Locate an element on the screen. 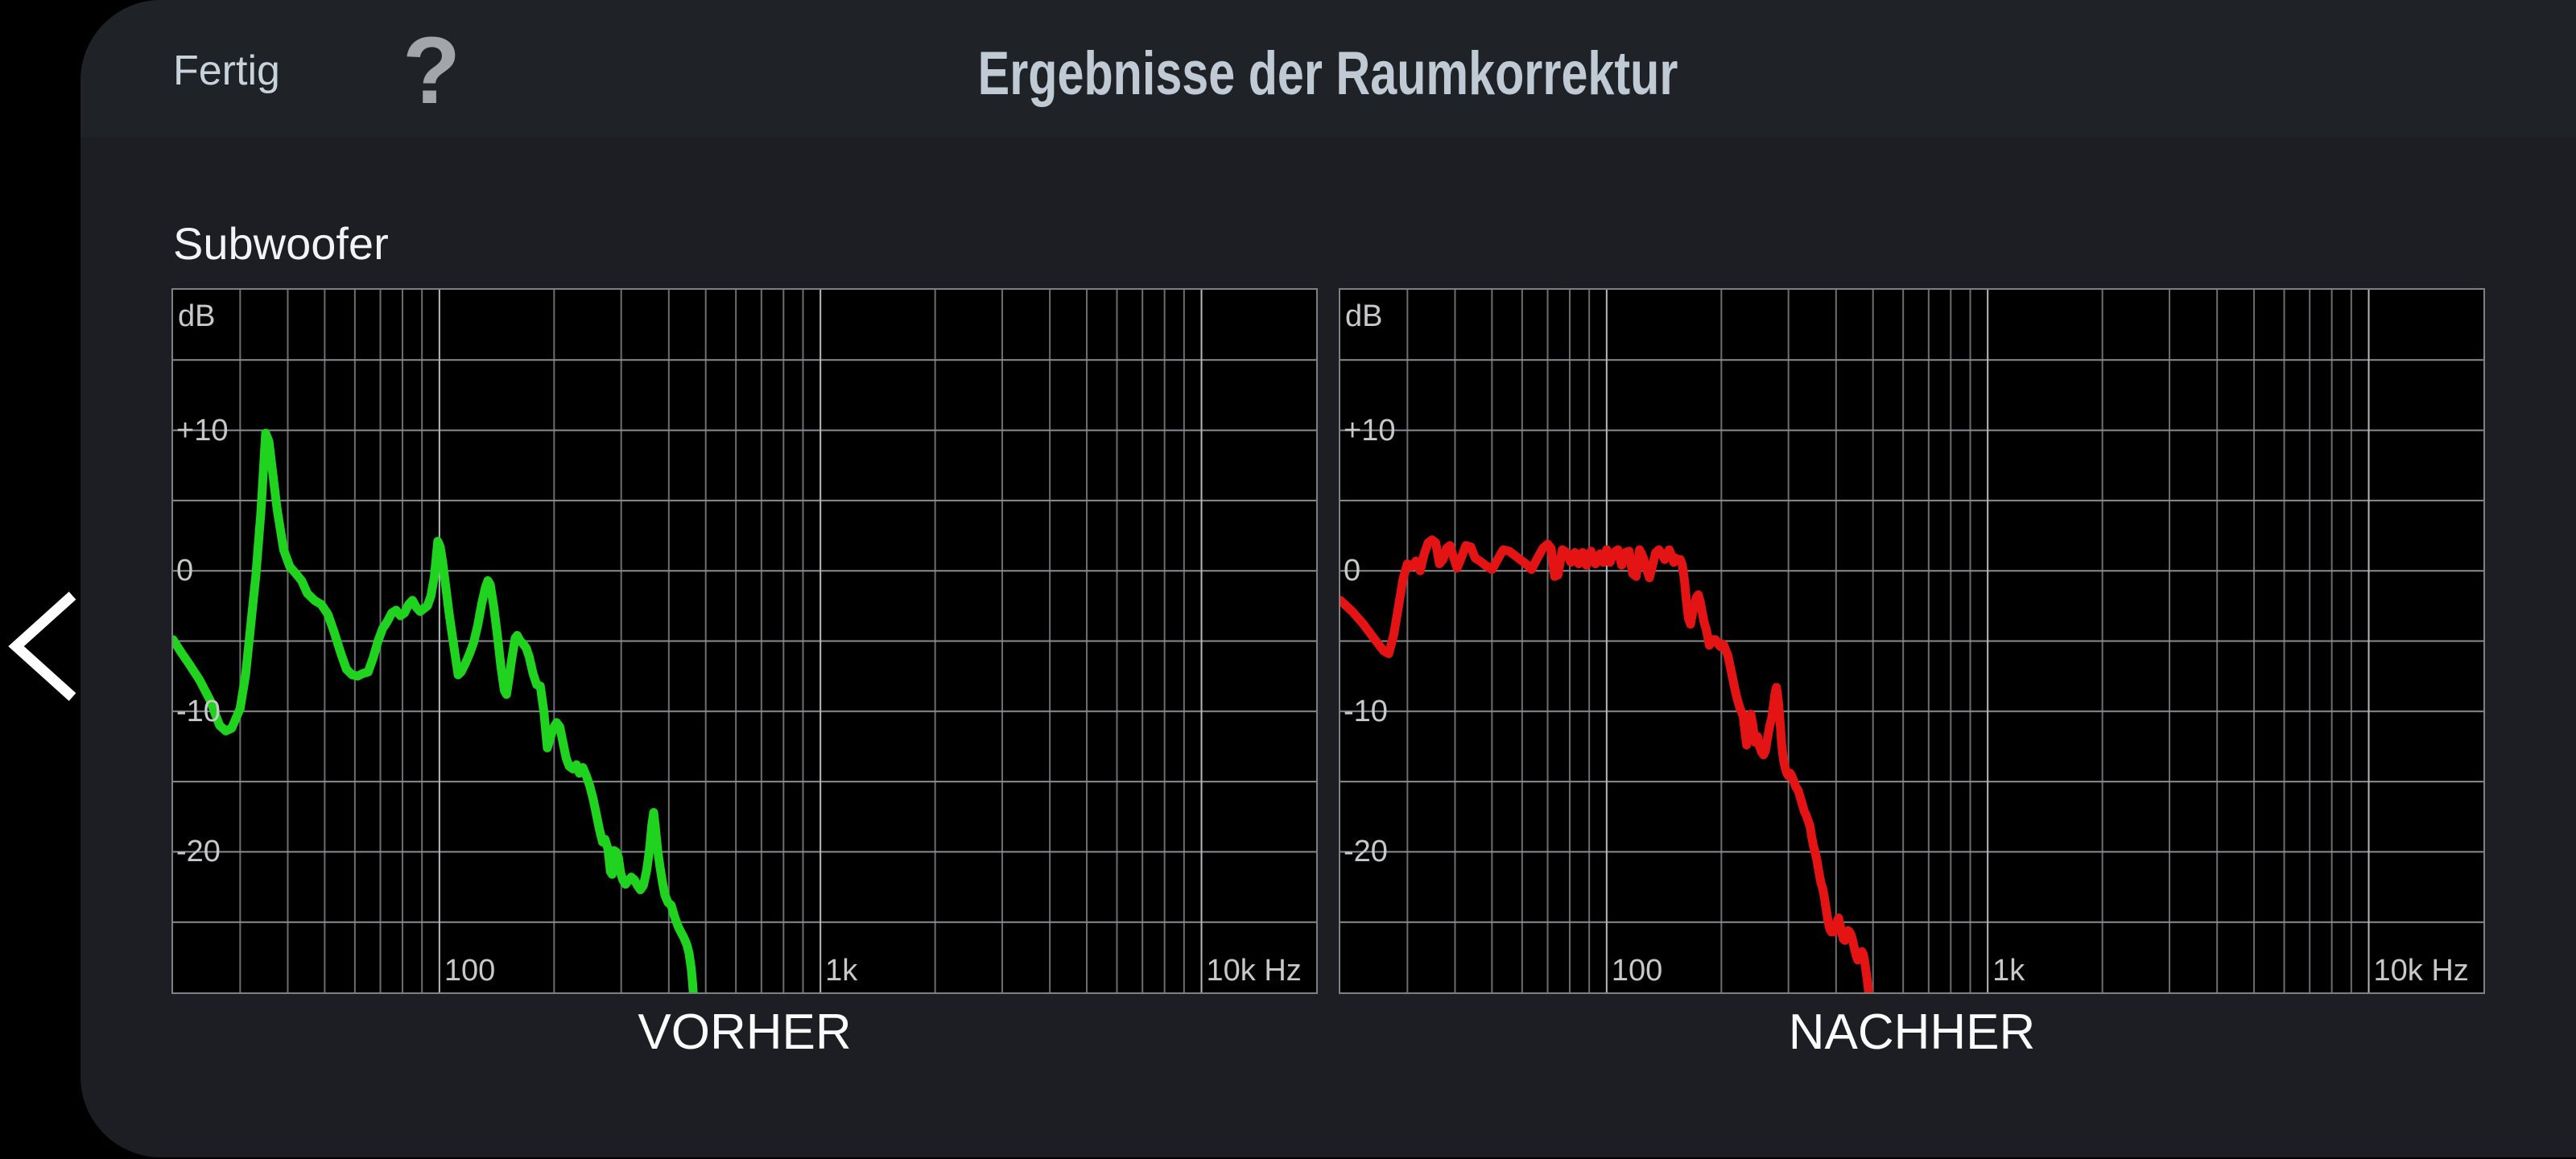 The height and width of the screenshot is (1159, 2576). speaker-label: Subwoofer is located at coordinates (281, 243).